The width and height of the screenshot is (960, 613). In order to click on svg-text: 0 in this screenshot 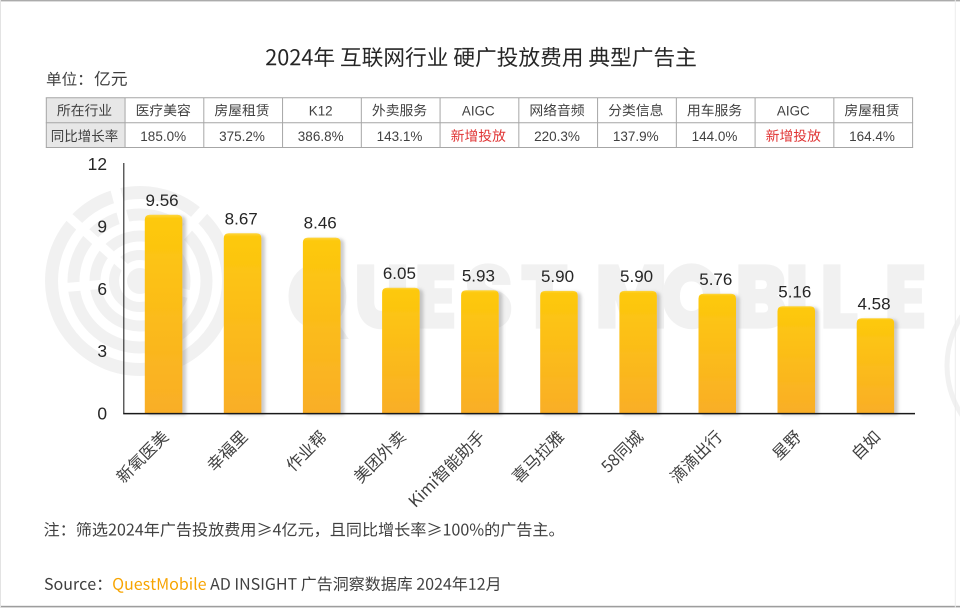, I will do `click(102, 414)`.